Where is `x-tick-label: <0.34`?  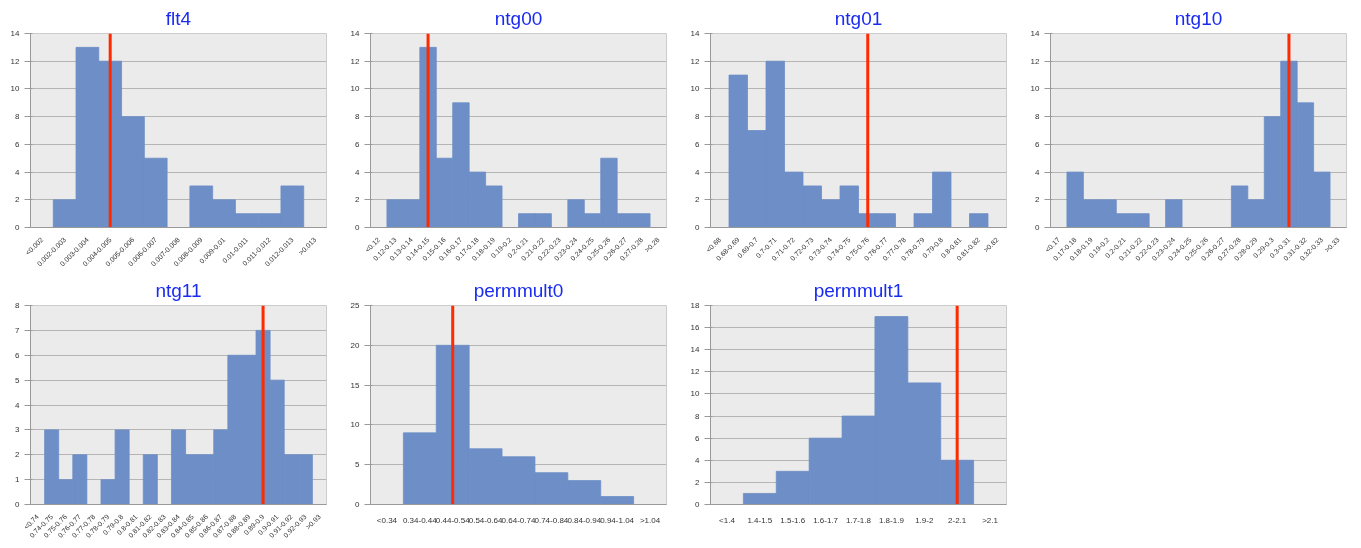 x-tick-label: <0.34 is located at coordinates (387, 520).